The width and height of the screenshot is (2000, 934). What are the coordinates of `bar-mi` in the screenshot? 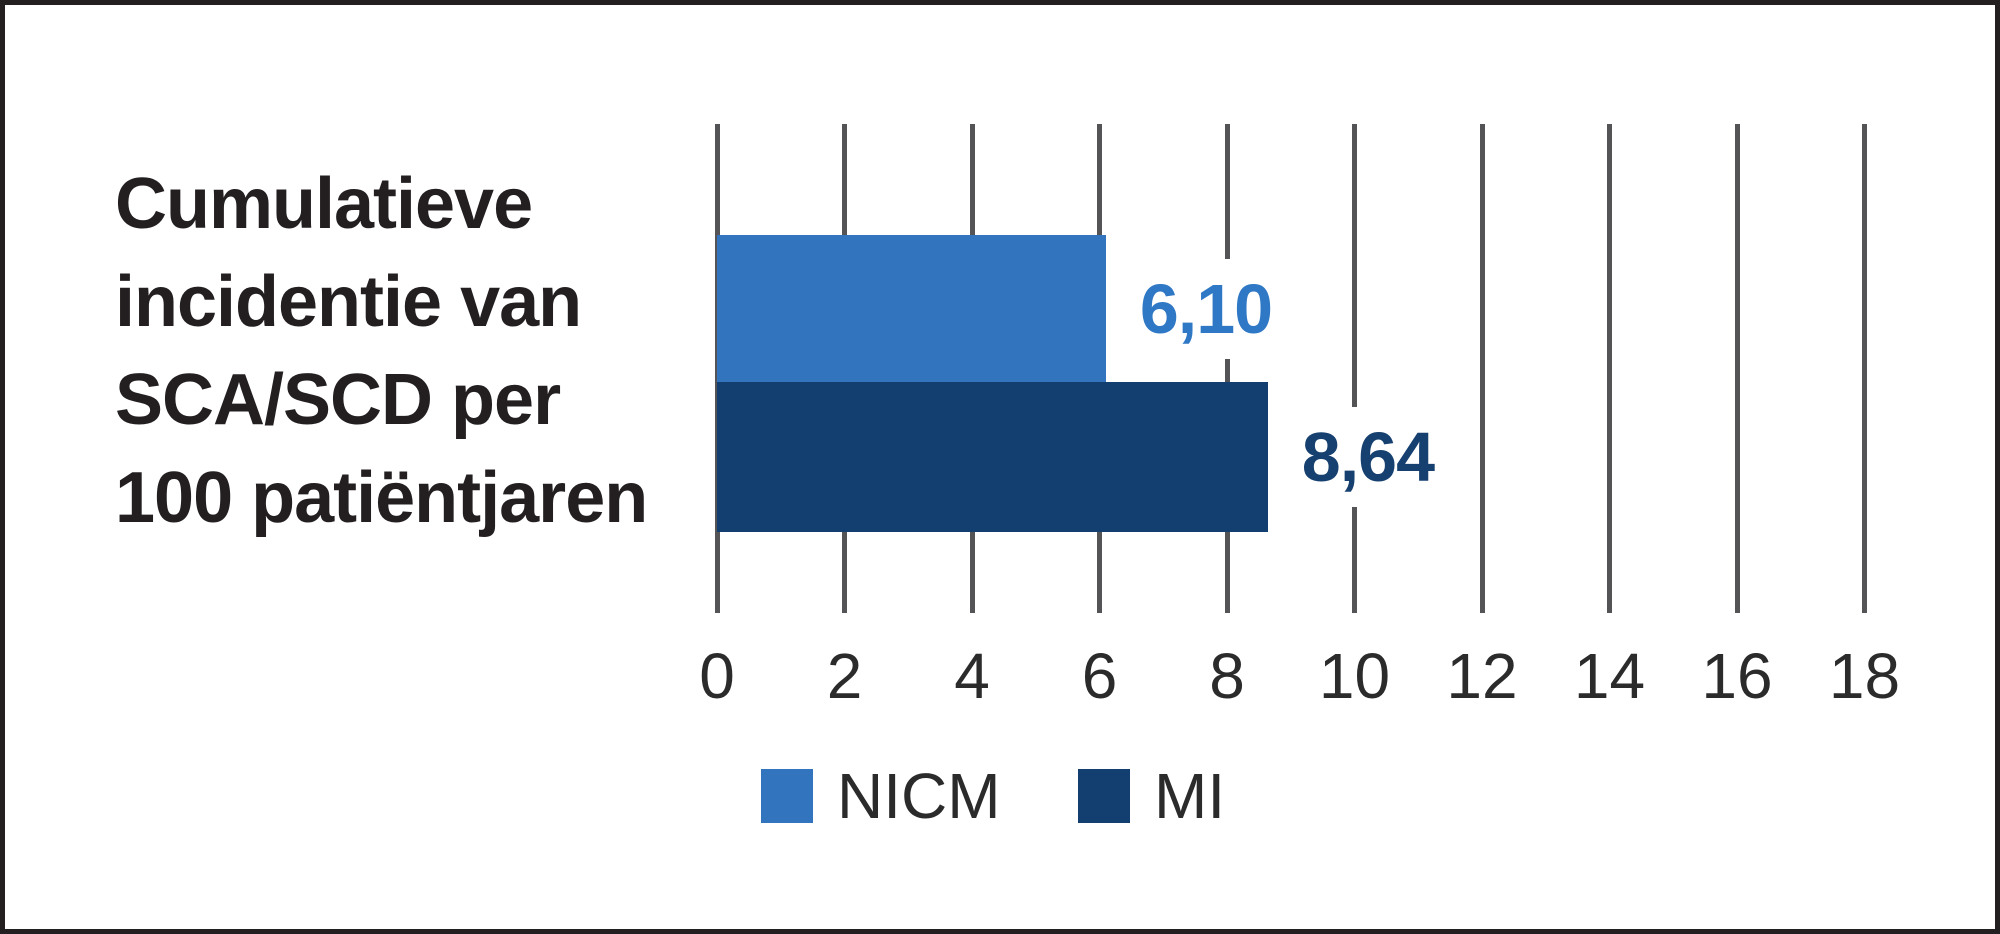 It's located at (992, 457).